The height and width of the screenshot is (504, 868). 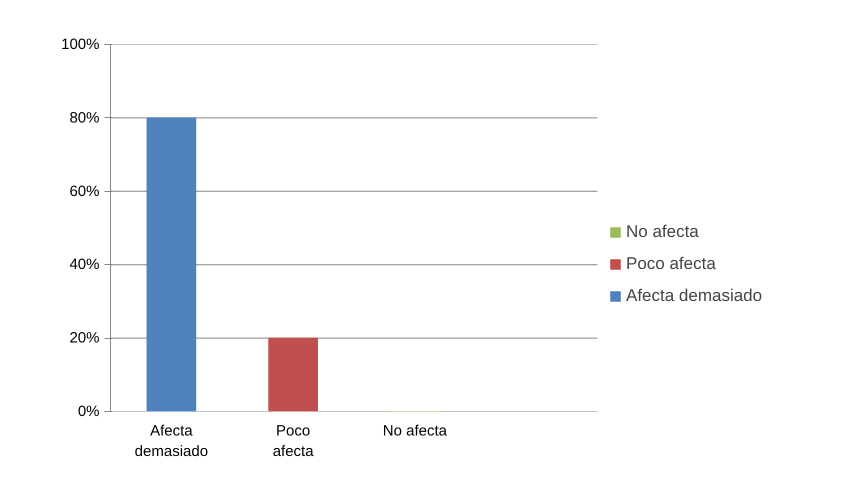 What do you see at coordinates (84, 117) in the screenshot?
I see `y-tick-label: 80%` at bounding box center [84, 117].